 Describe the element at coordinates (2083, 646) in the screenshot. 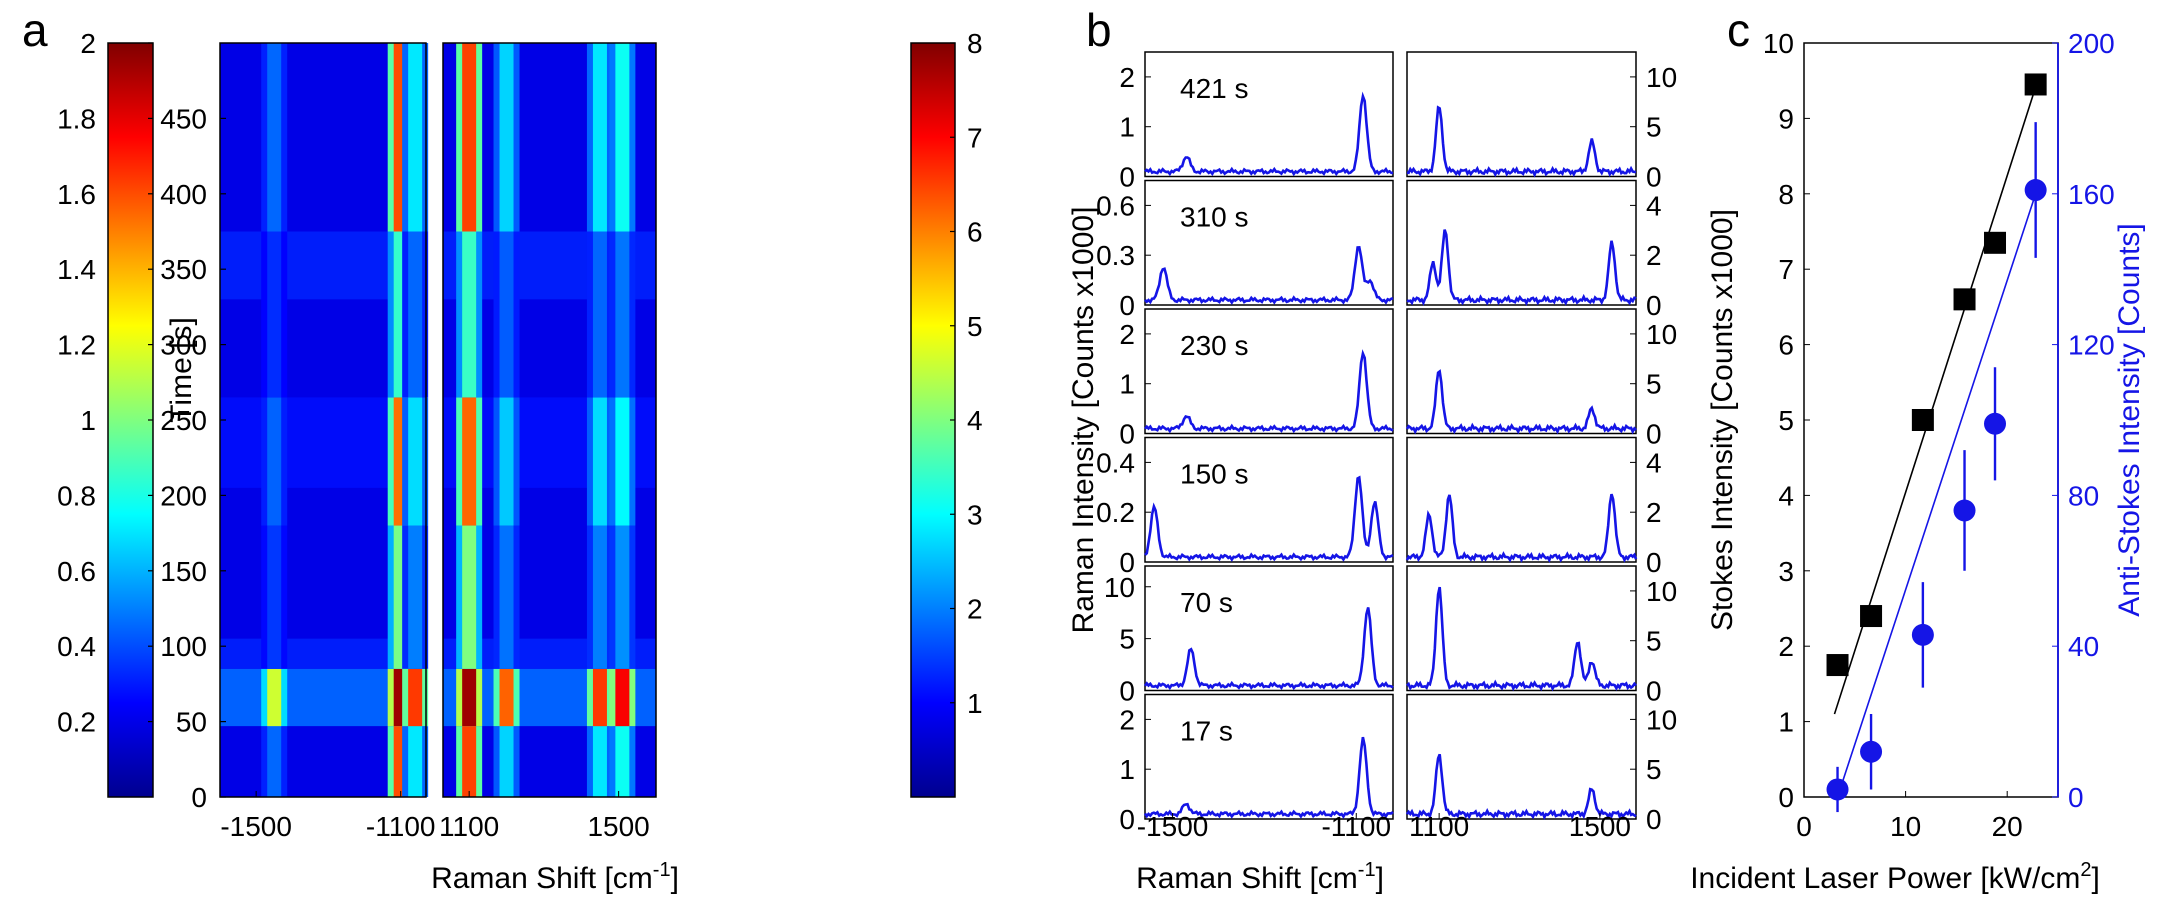

I see `ytick-right-label: 40` at that location.